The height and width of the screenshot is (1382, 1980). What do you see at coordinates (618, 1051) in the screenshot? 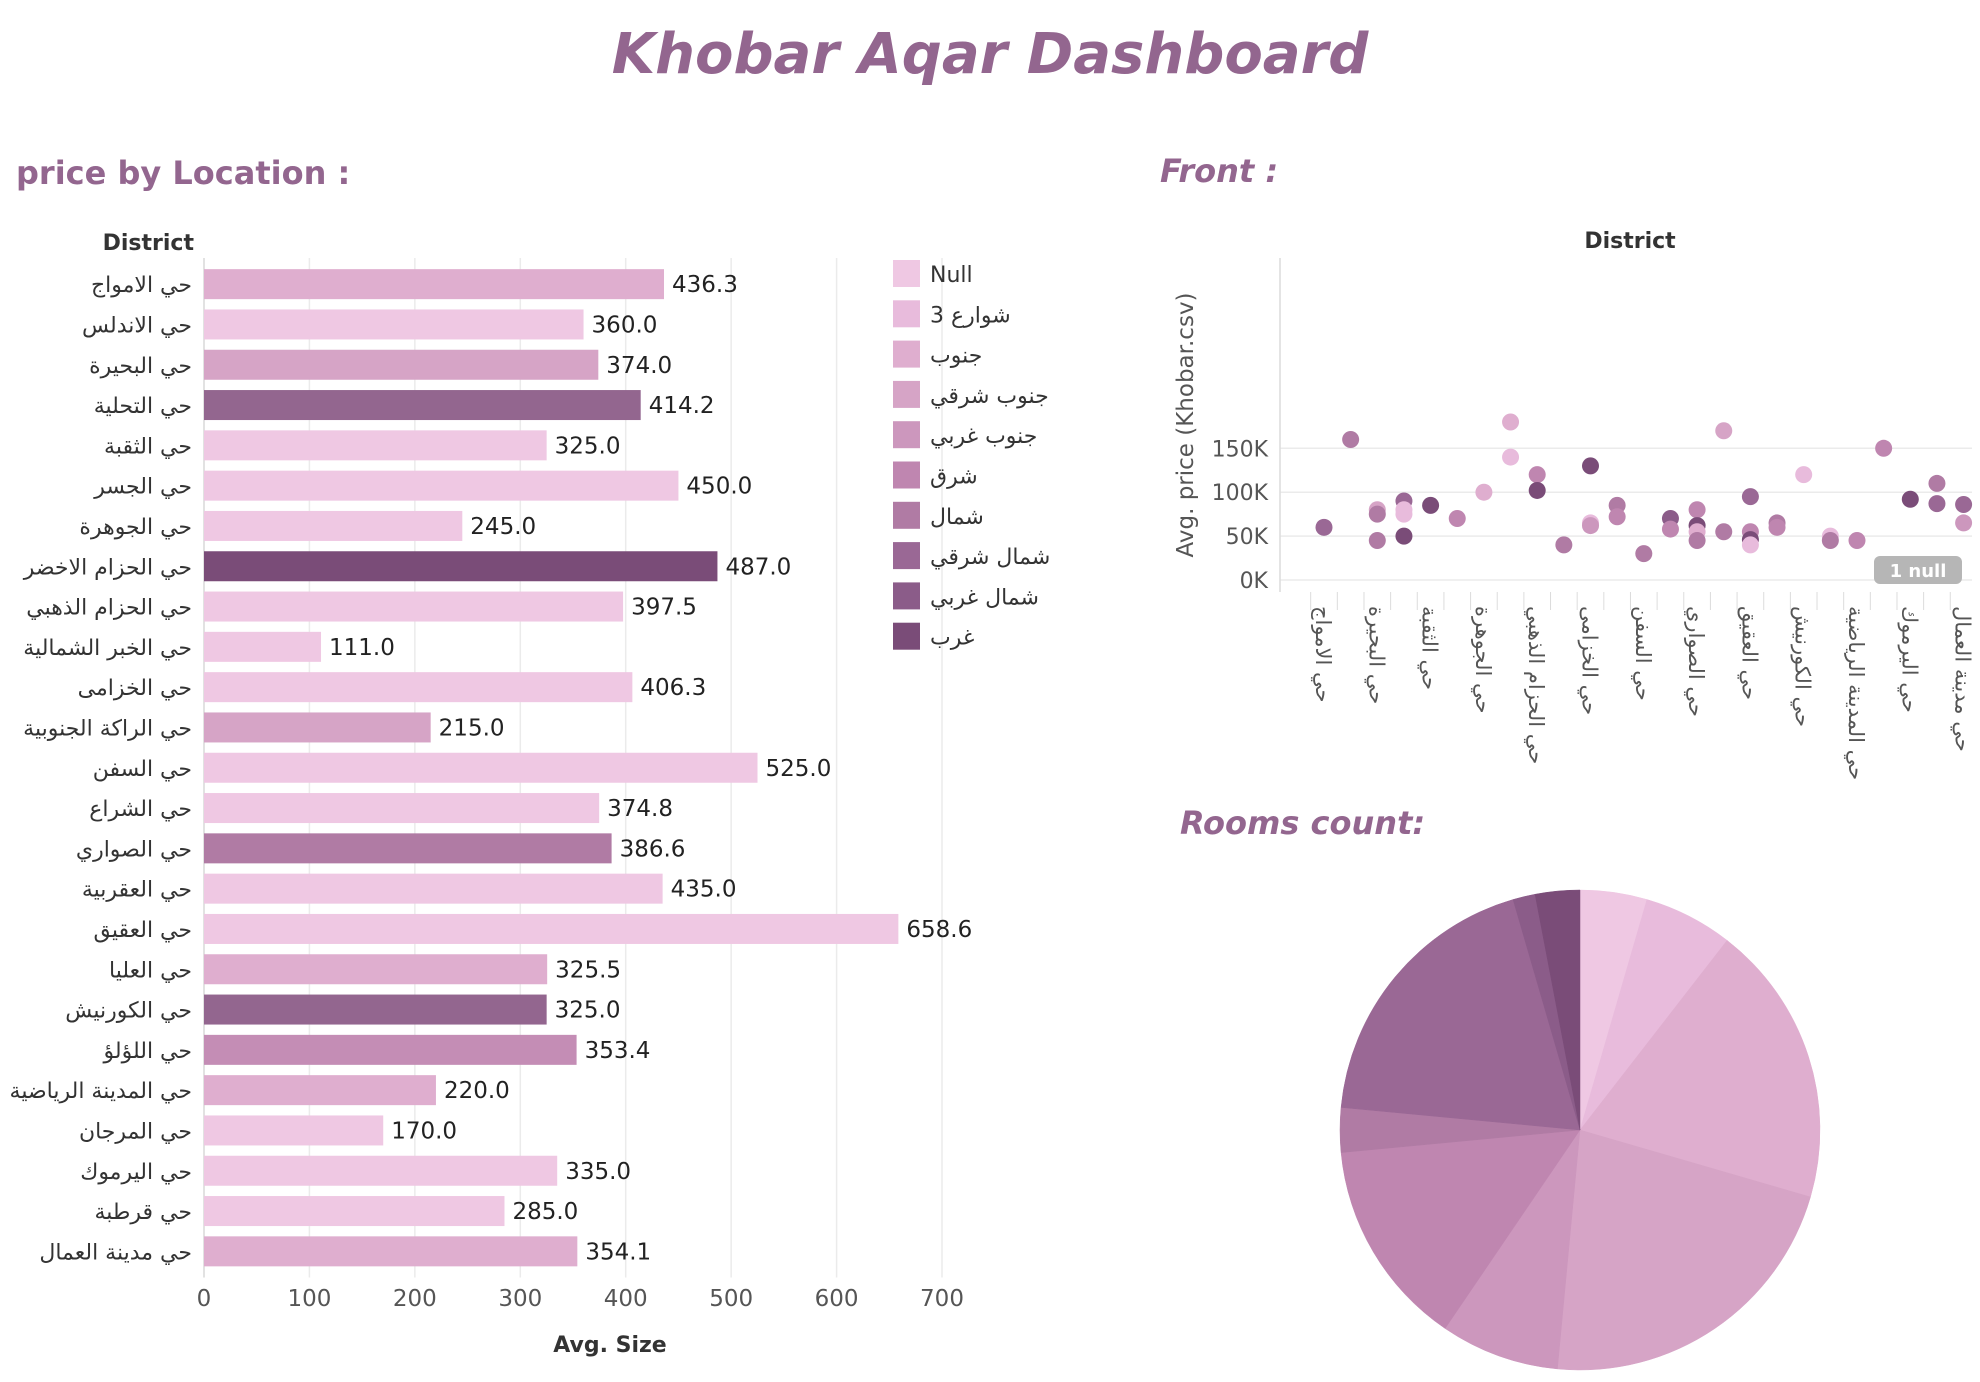
I see `bar-value-label: 353.4` at bounding box center [618, 1051].